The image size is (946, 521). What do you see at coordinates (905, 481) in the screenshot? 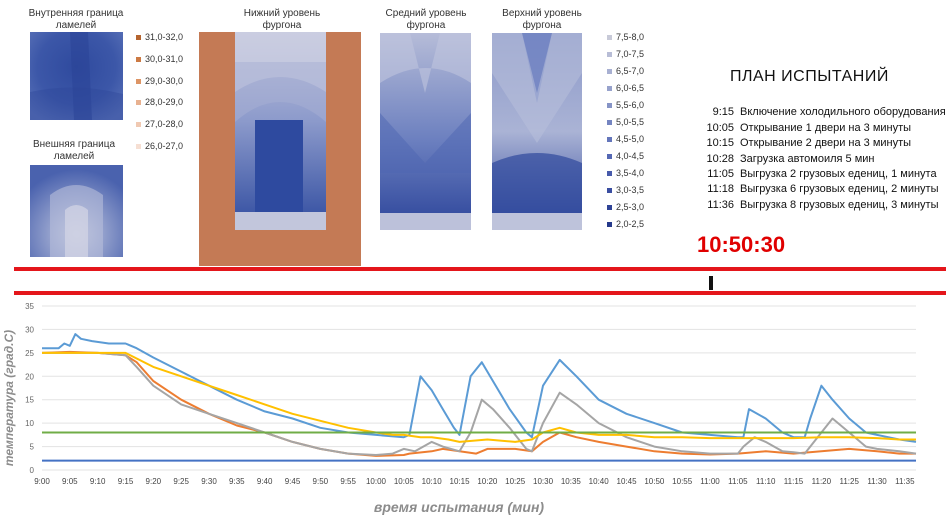
I see `x-tick-label: 11:35` at bounding box center [905, 481].